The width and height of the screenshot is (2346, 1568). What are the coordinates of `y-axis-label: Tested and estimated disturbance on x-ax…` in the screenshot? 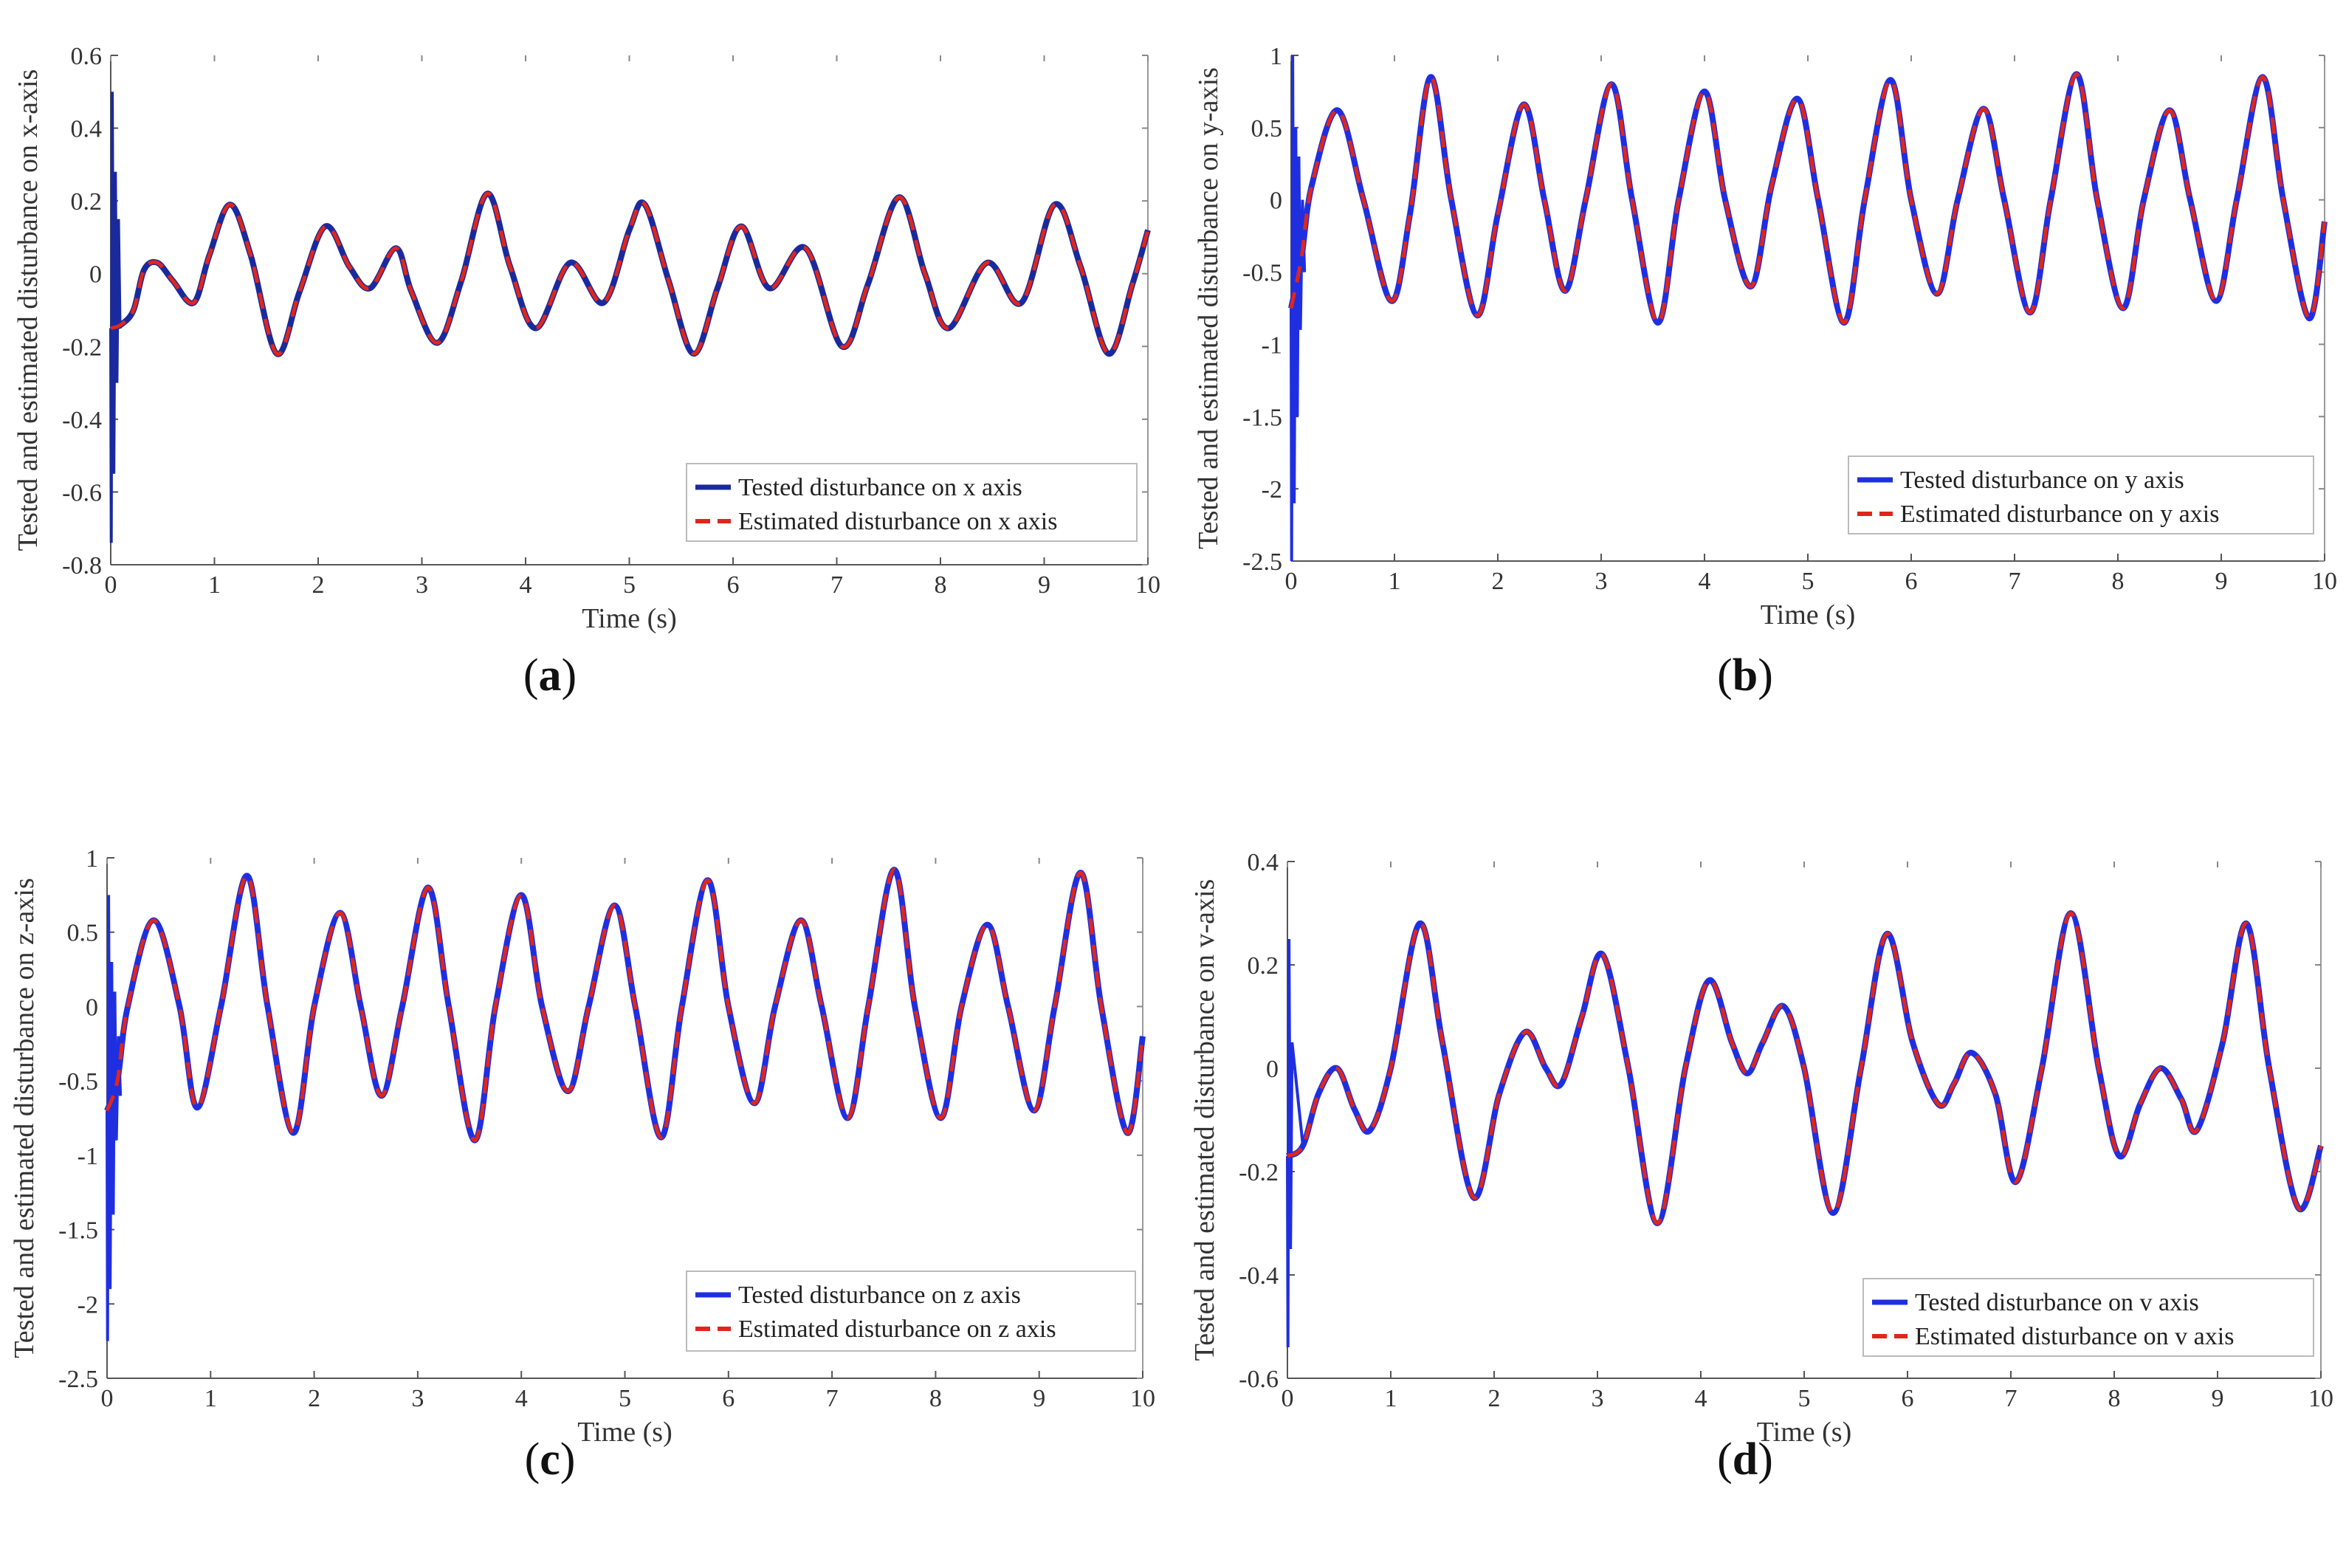 It's located at (28, 310).